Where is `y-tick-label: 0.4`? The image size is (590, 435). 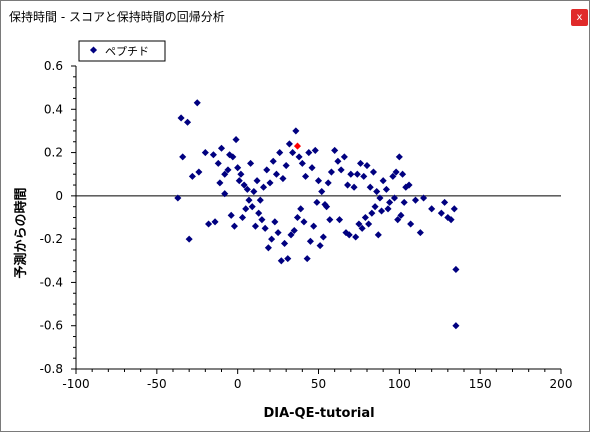 y-tick-label: 0.4 is located at coordinates (53, 109).